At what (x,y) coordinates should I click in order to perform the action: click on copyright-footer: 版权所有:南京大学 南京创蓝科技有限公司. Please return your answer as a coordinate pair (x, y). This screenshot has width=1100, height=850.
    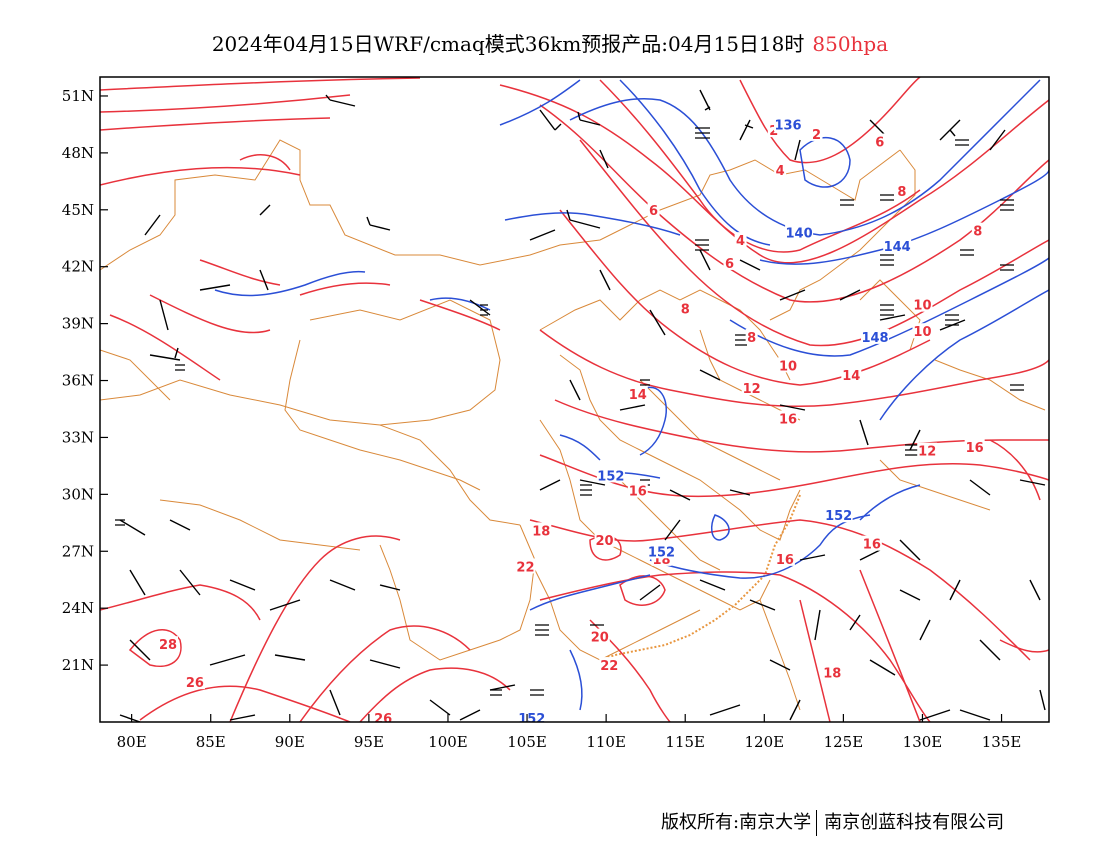
    Looking at the image, I should click on (832, 822).